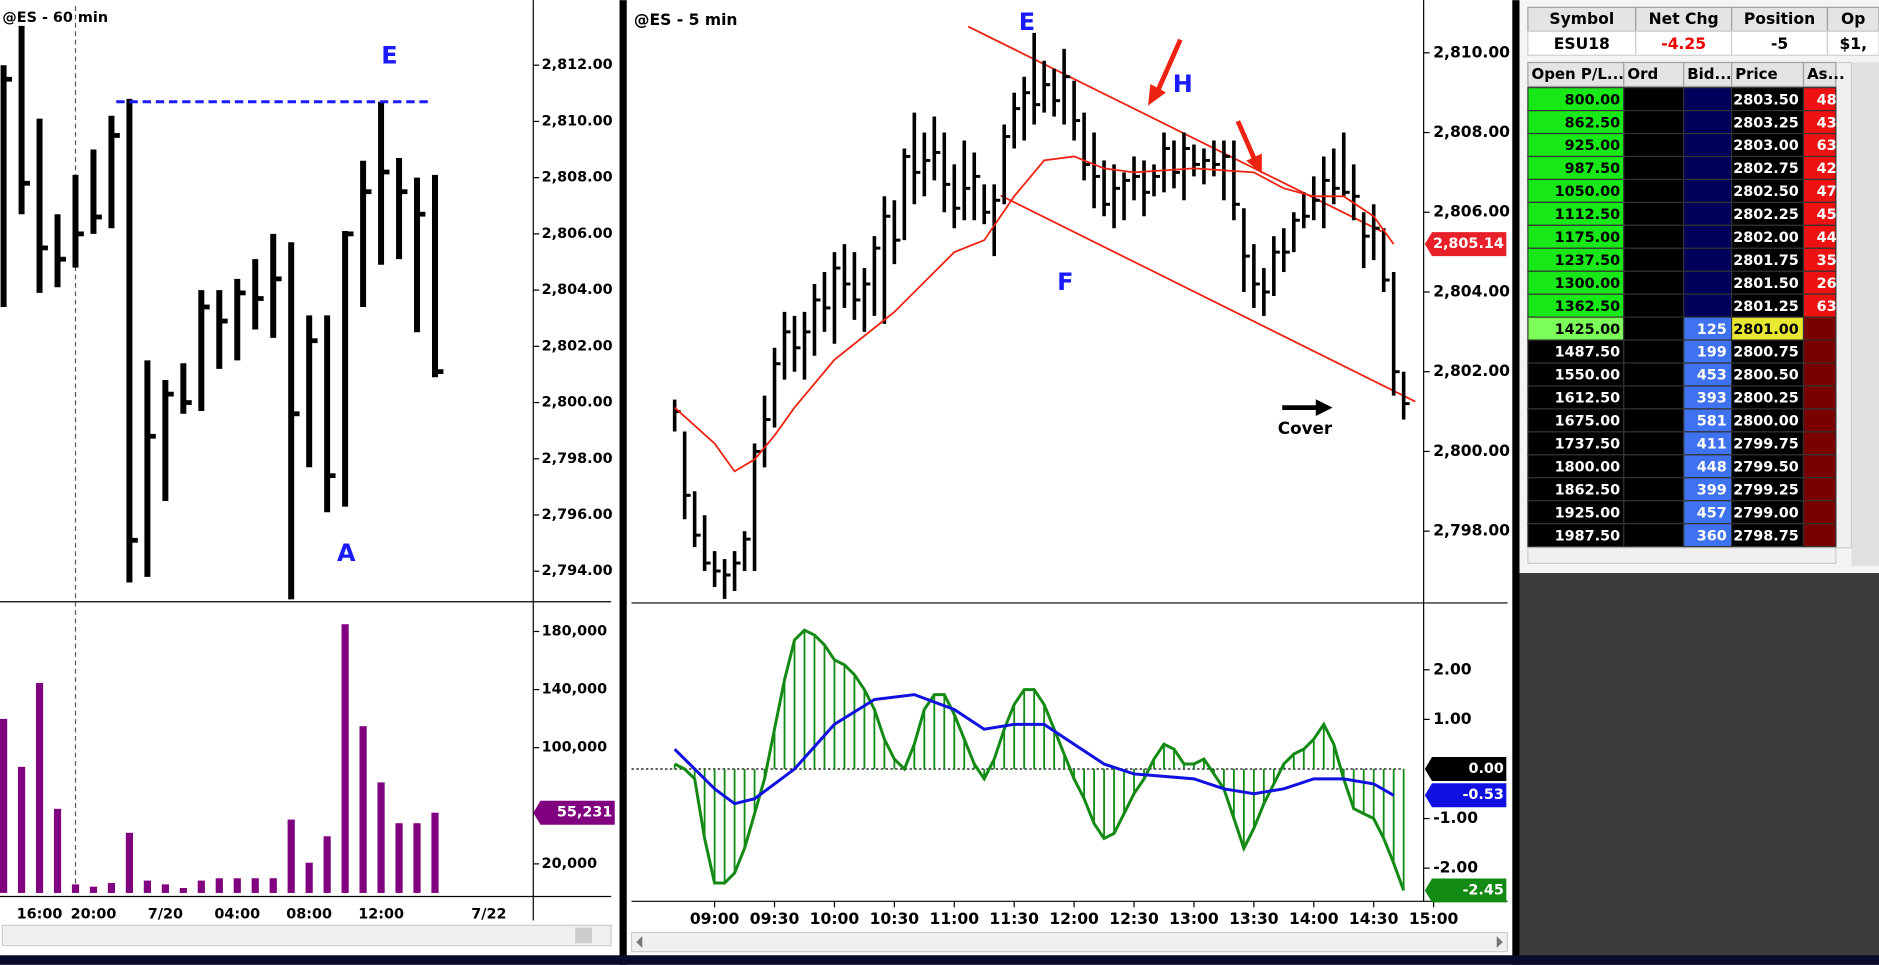 Image resolution: width=1879 pixels, height=965 pixels. I want to click on price-text: 2799.50, so click(1765, 467).